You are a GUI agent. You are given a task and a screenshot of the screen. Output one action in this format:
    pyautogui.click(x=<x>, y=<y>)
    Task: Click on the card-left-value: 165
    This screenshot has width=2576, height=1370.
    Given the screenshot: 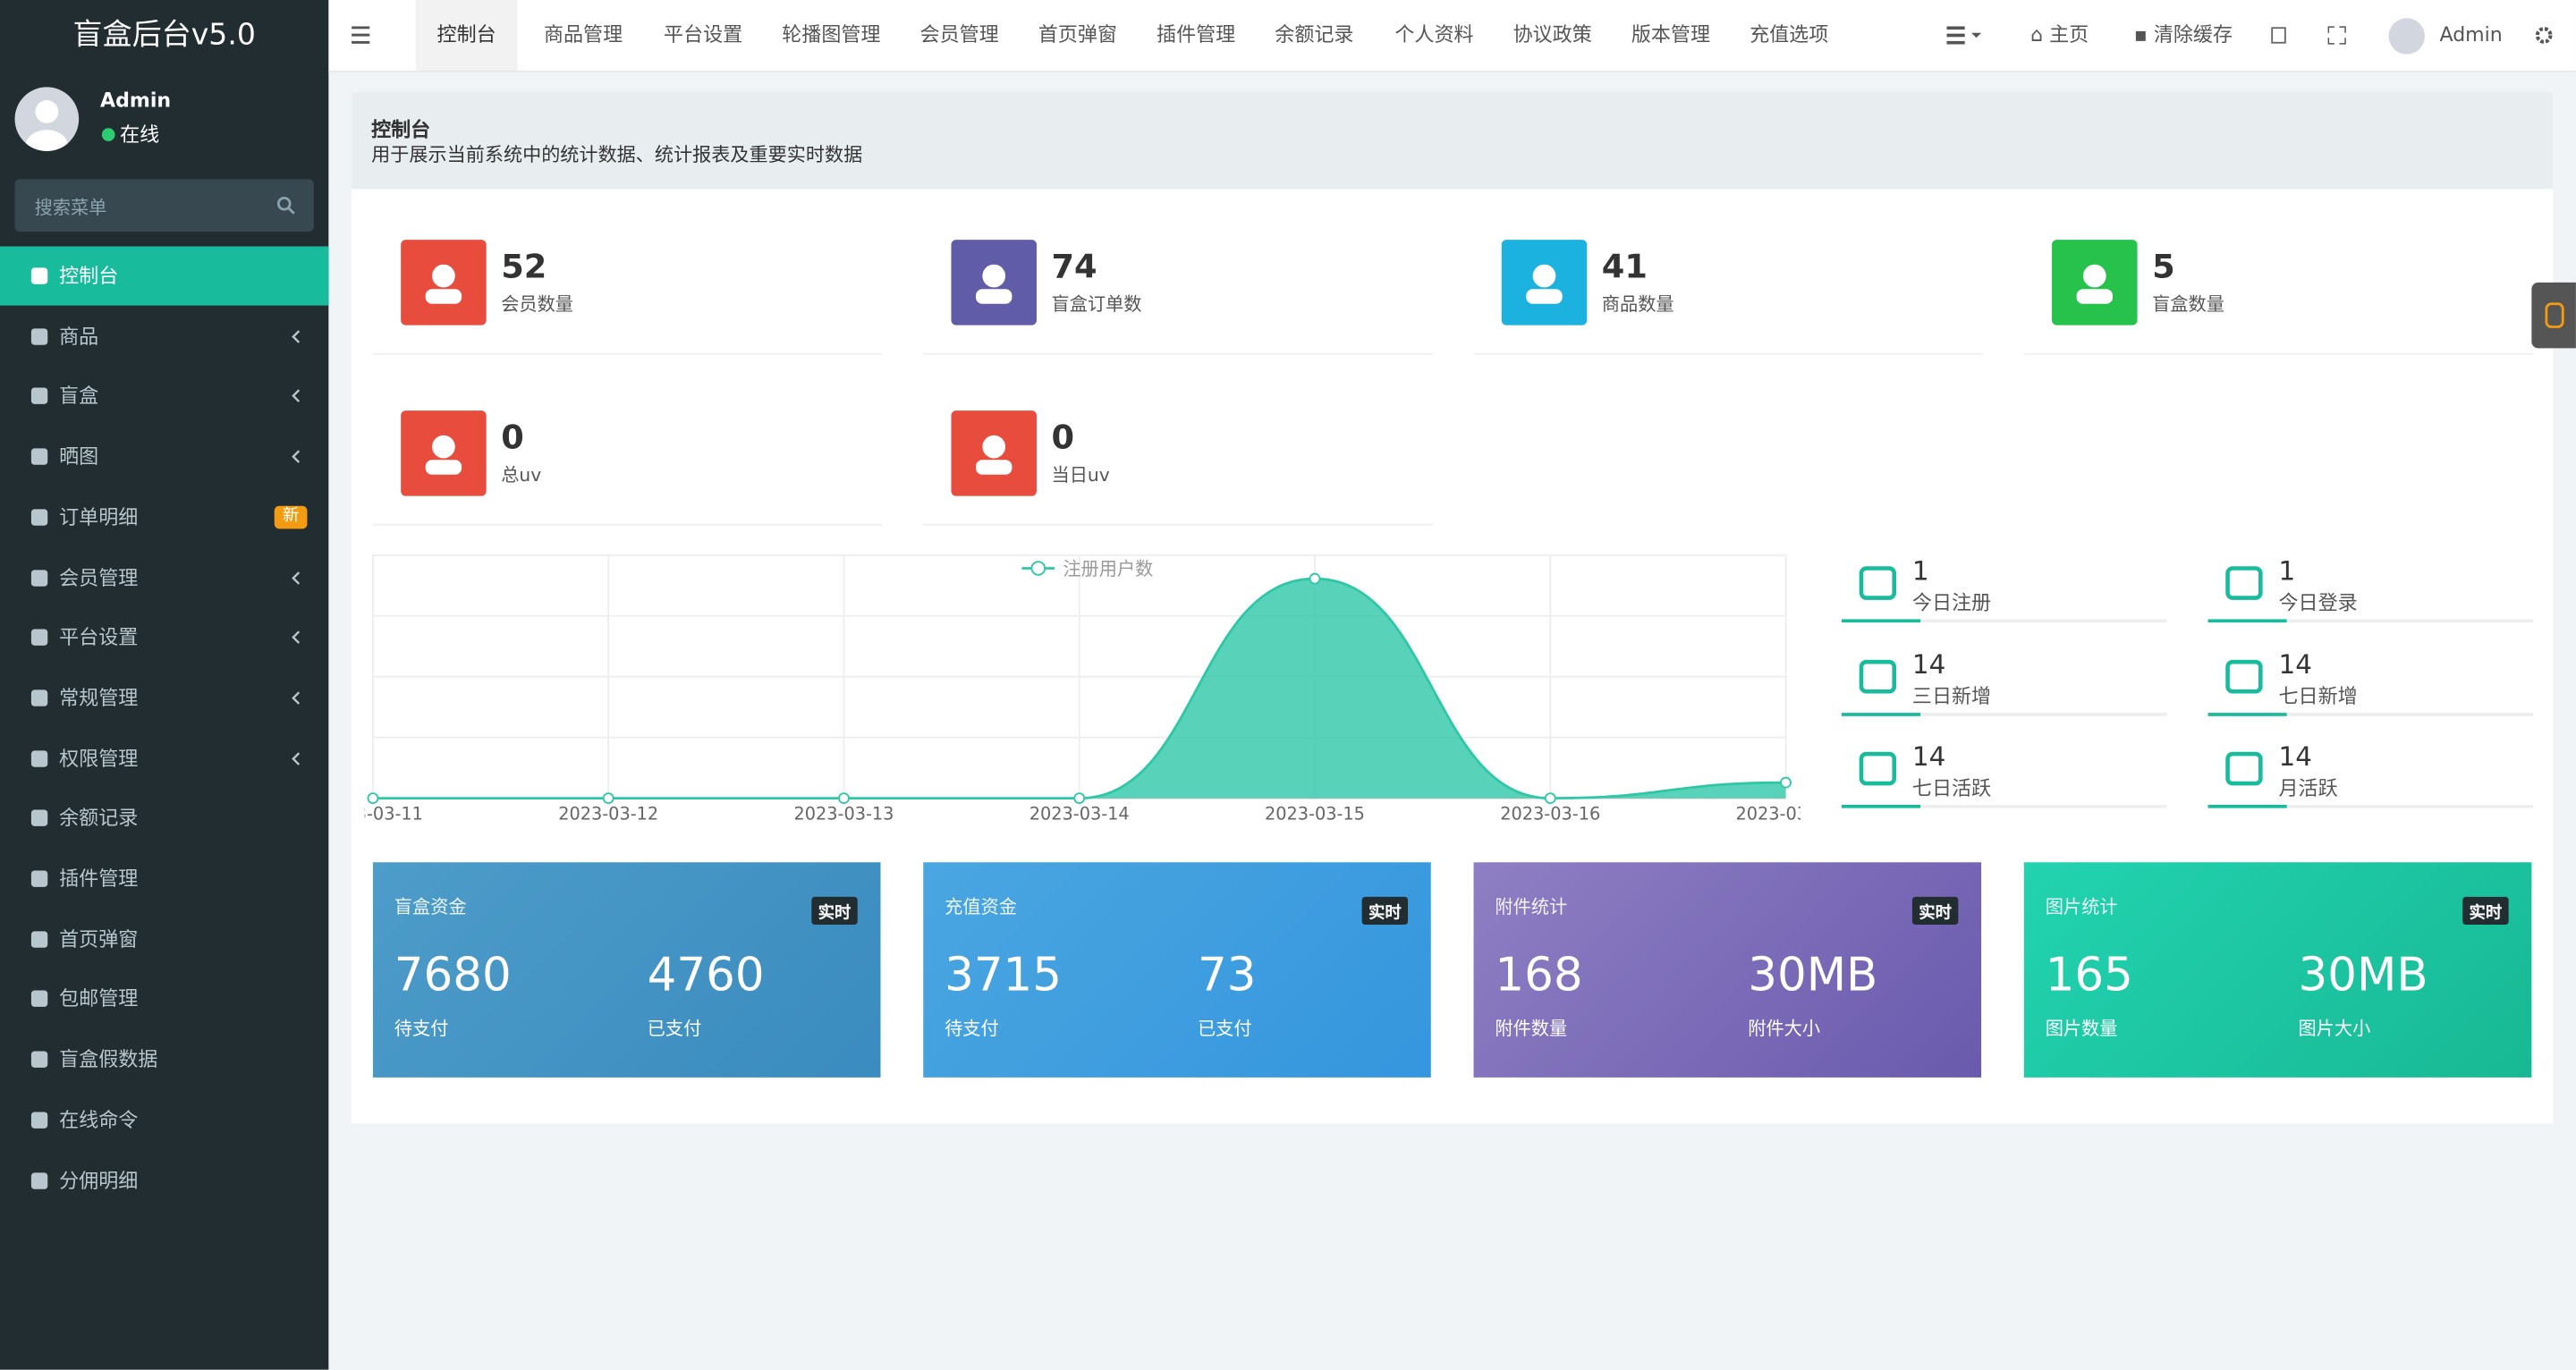 What is the action you would take?
    pyautogui.click(x=2089, y=974)
    